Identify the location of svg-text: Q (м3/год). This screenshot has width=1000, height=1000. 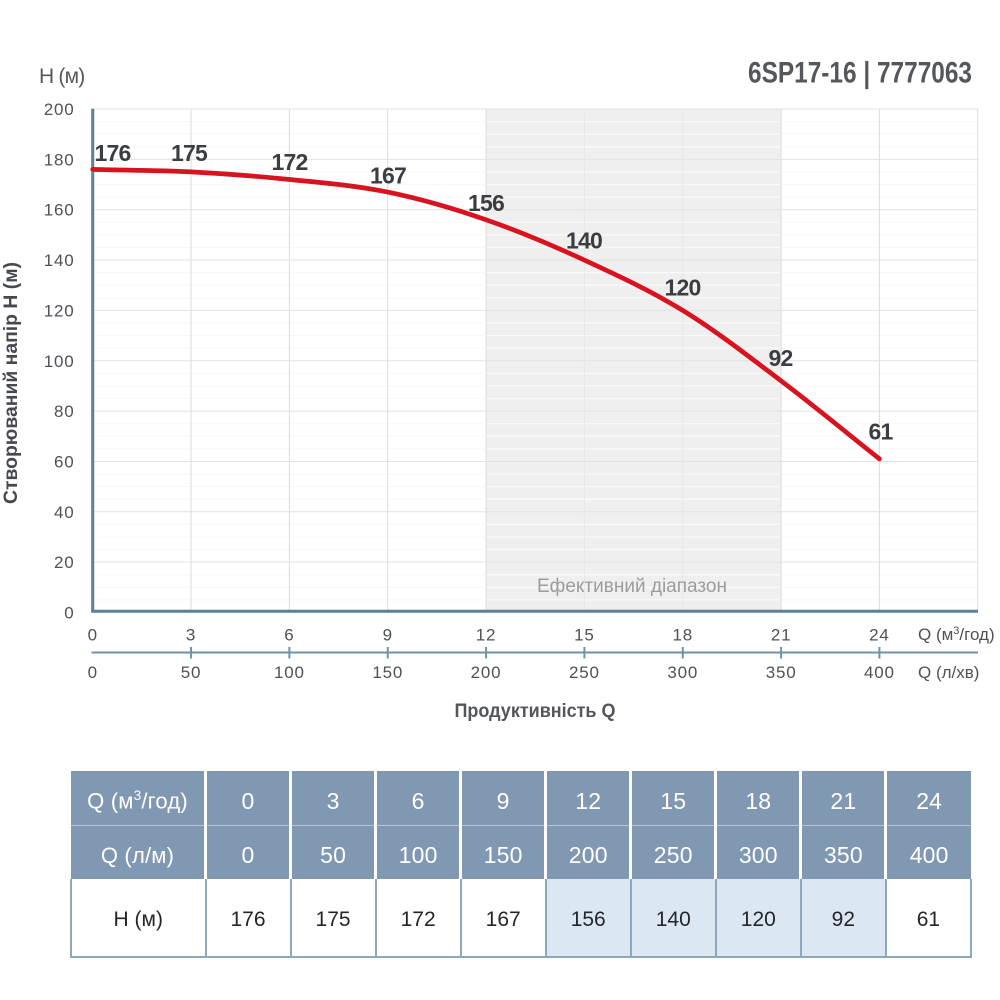
(956, 634).